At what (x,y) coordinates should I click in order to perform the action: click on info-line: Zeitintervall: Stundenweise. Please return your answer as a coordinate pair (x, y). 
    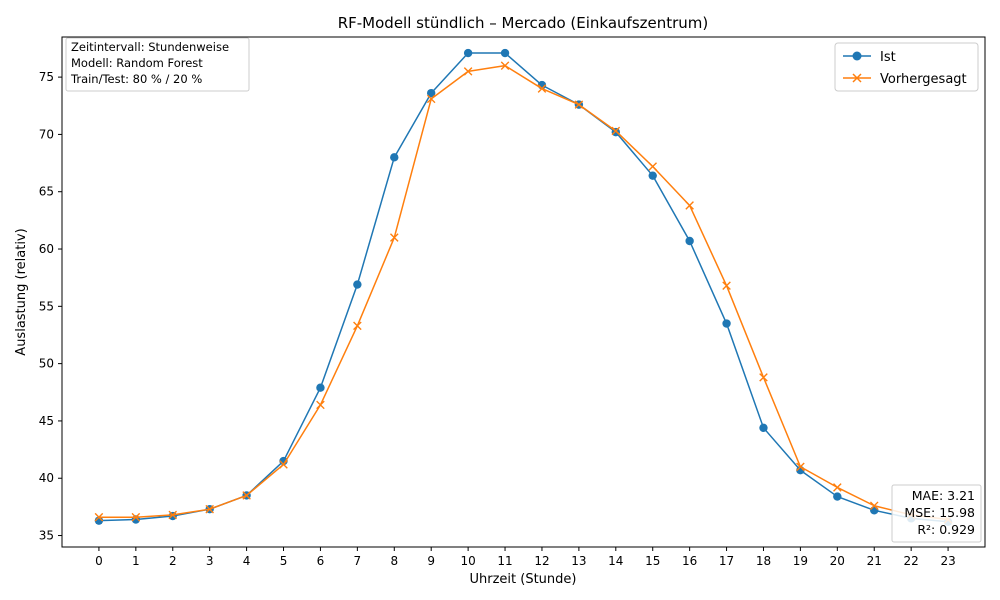
    Looking at the image, I should click on (150, 47).